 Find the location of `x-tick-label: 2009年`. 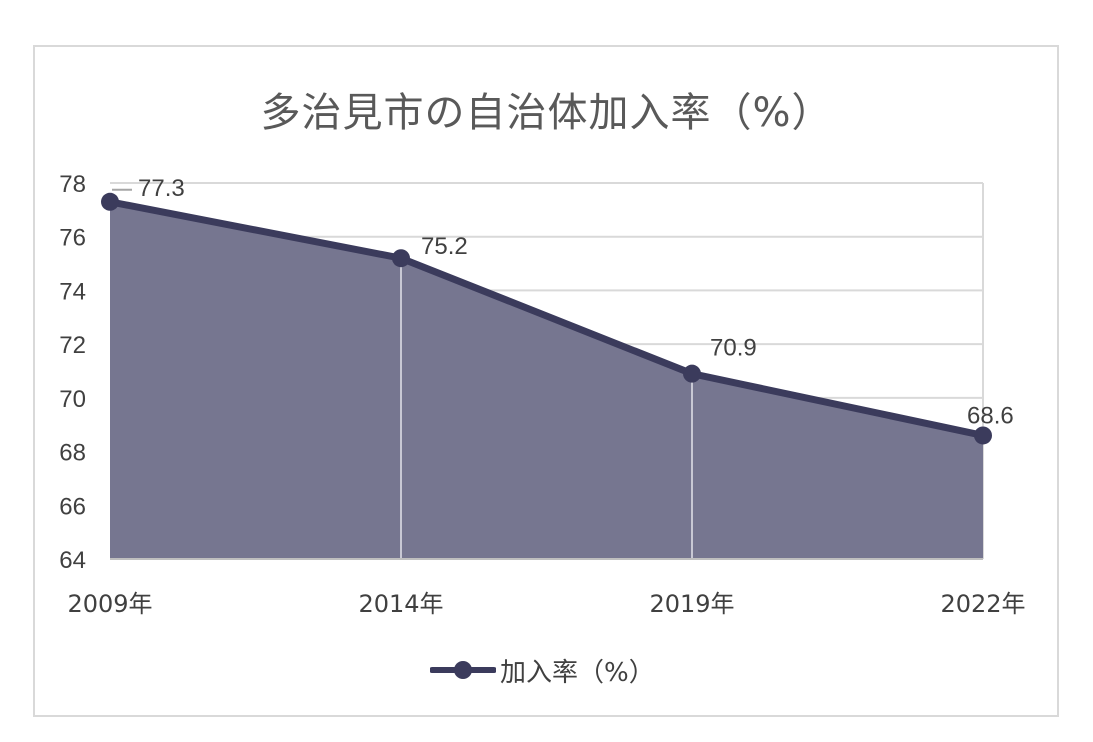

x-tick-label: 2009年 is located at coordinates (109, 604).